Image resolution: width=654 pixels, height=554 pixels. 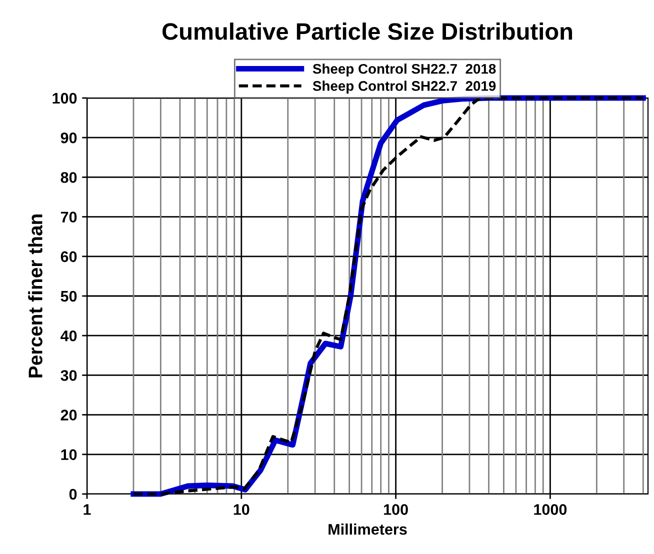 I want to click on x-tick-label: 10, so click(x=242, y=509).